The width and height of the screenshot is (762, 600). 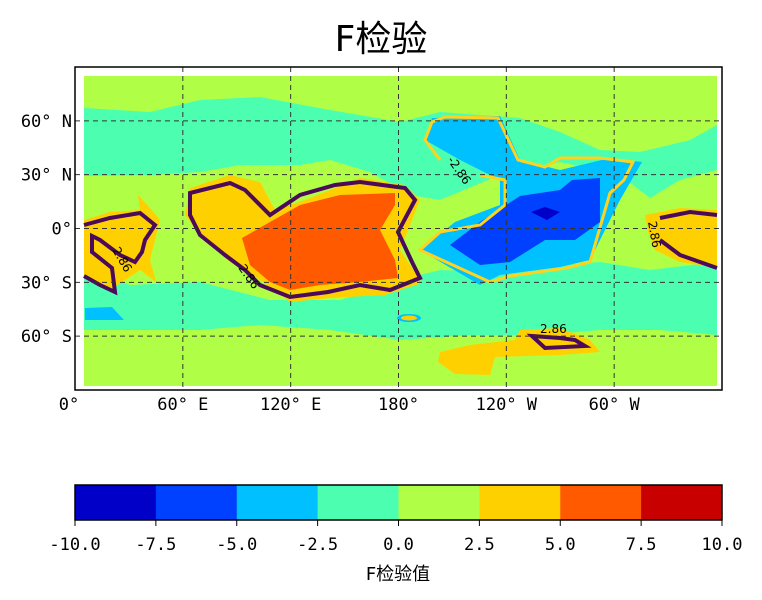 What do you see at coordinates (104, 313) in the screenshot?
I see `field-level-neg5-neg2.5-south` at bounding box center [104, 313].